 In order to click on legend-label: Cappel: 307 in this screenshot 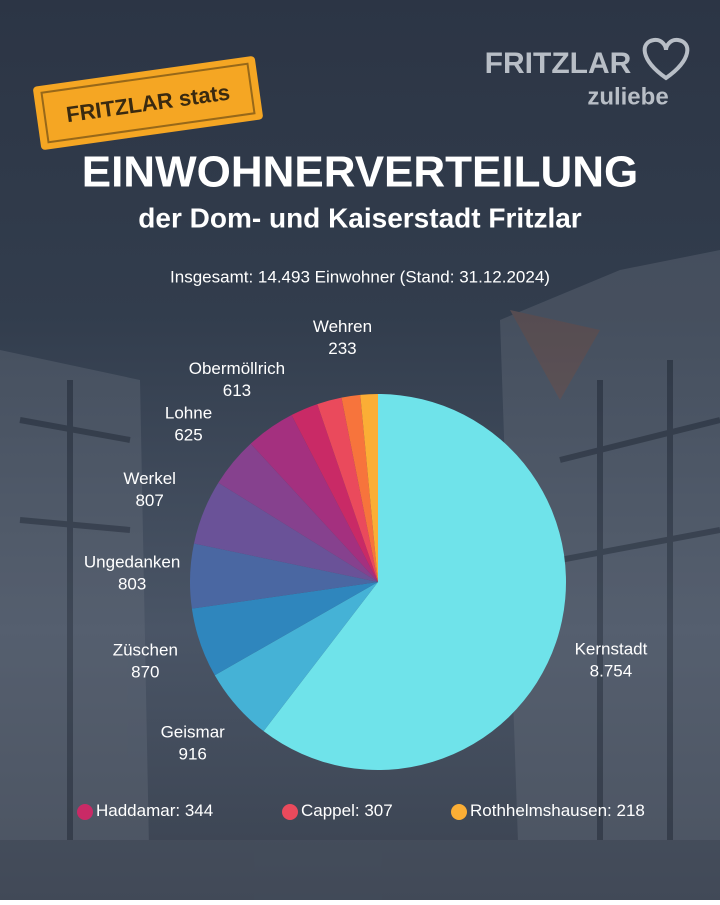, I will do `click(347, 810)`.